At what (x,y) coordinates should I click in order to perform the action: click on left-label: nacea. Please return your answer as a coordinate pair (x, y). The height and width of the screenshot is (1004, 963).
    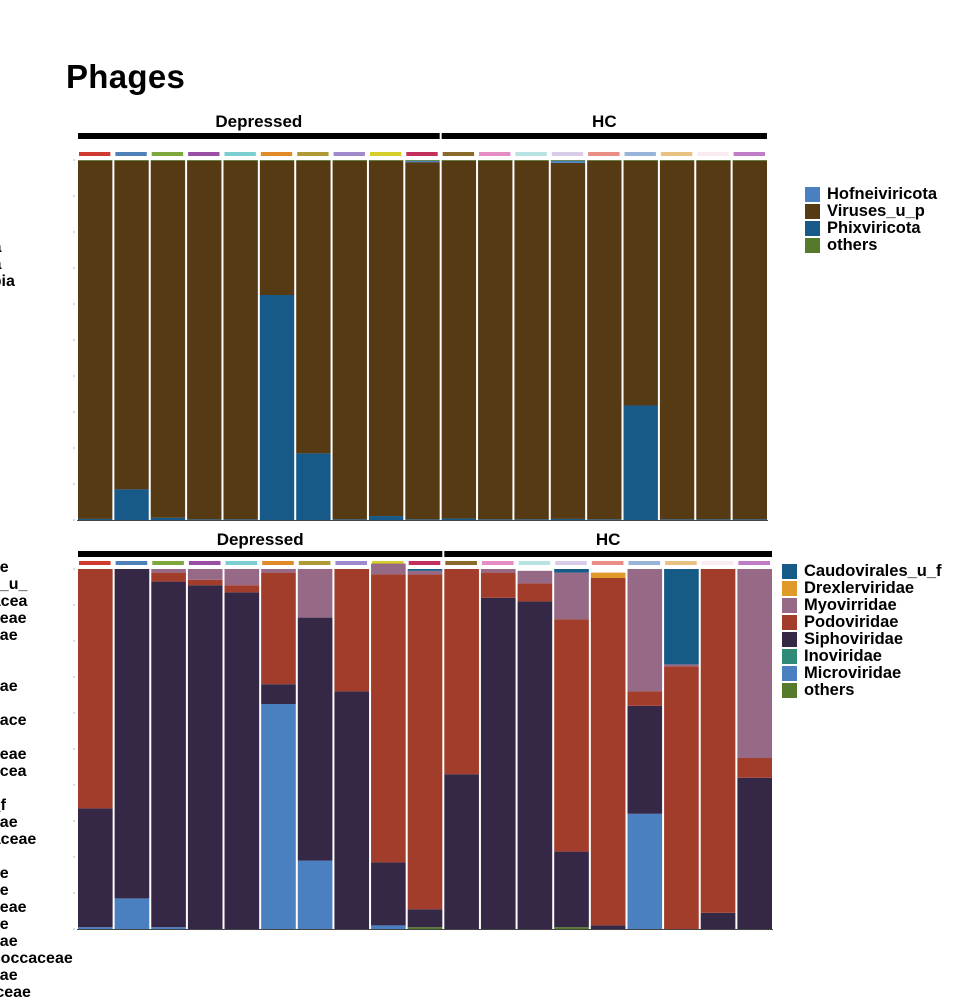
    Looking at the image, I should click on (14, 601).